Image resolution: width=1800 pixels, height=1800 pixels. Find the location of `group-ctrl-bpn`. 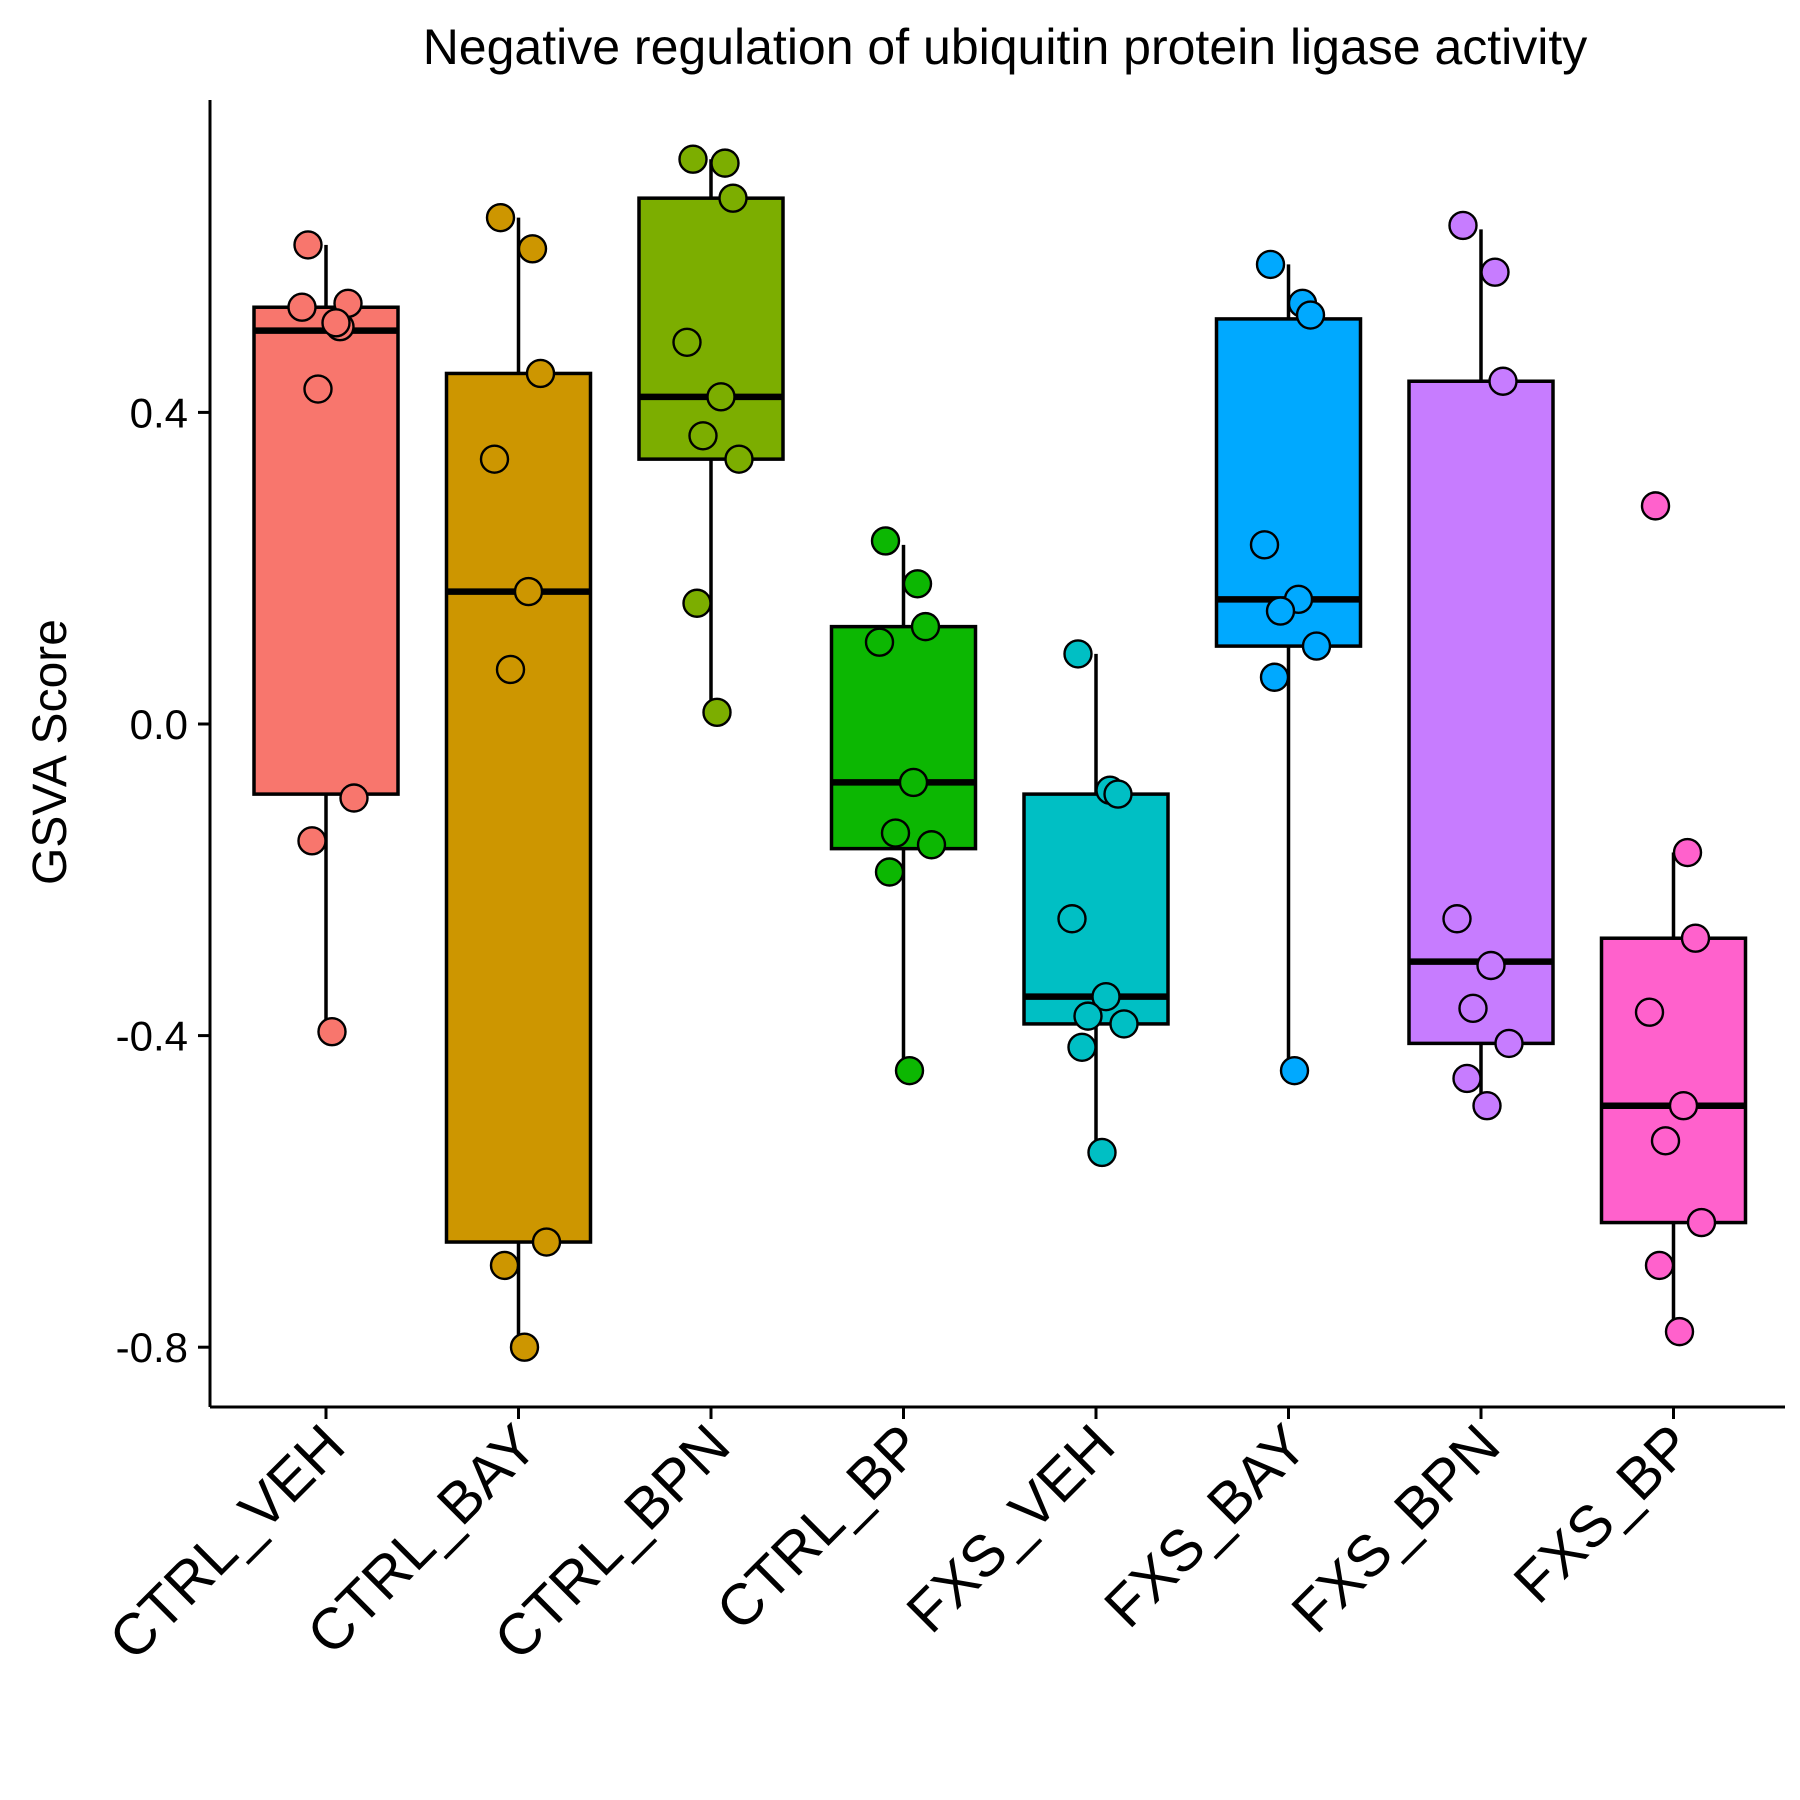

group-ctrl-bpn is located at coordinates (711, 436).